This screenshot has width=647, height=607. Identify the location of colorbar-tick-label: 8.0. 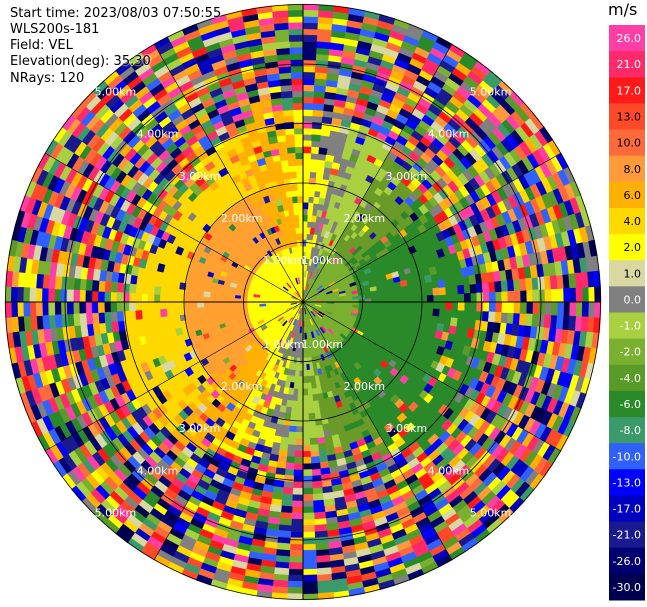
(633, 169).